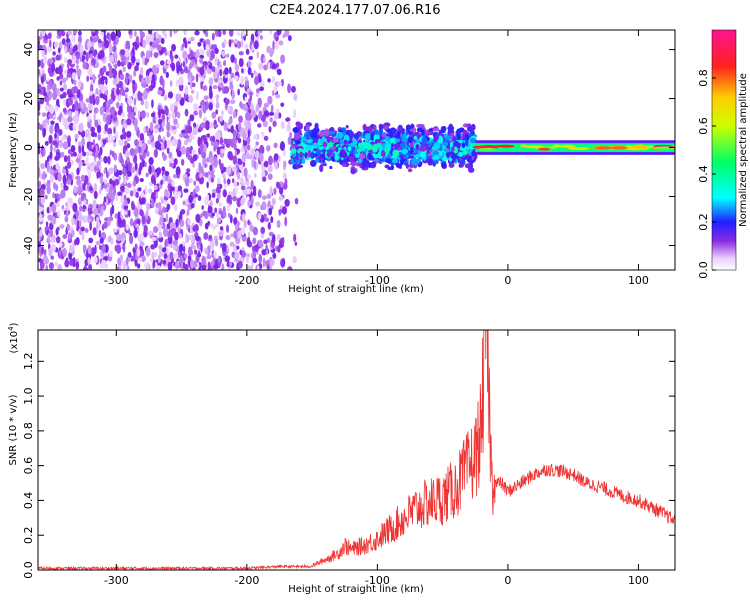 The width and height of the screenshot is (750, 600). I want to click on snr-y-tick-label: 0.8, so click(28, 431).